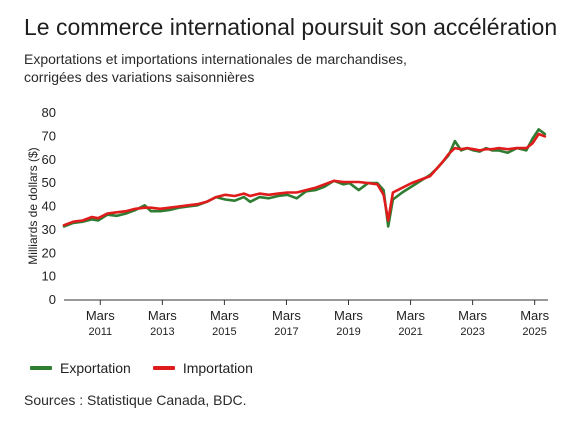 This screenshot has height=431, width=575. Describe the element at coordinates (135, 400) in the screenshot. I see `source-note: Sources : Statistique Canada, BDC.` at that location.